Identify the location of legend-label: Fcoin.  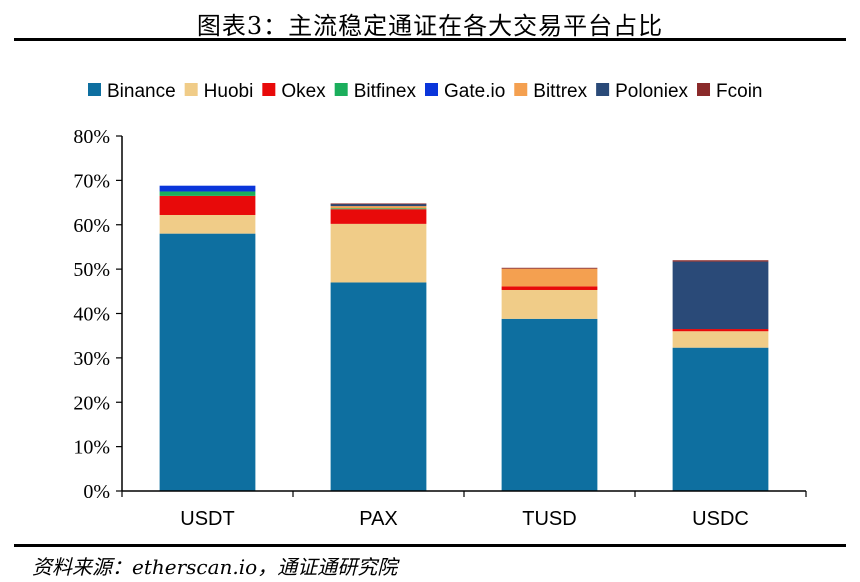
(739, 91).